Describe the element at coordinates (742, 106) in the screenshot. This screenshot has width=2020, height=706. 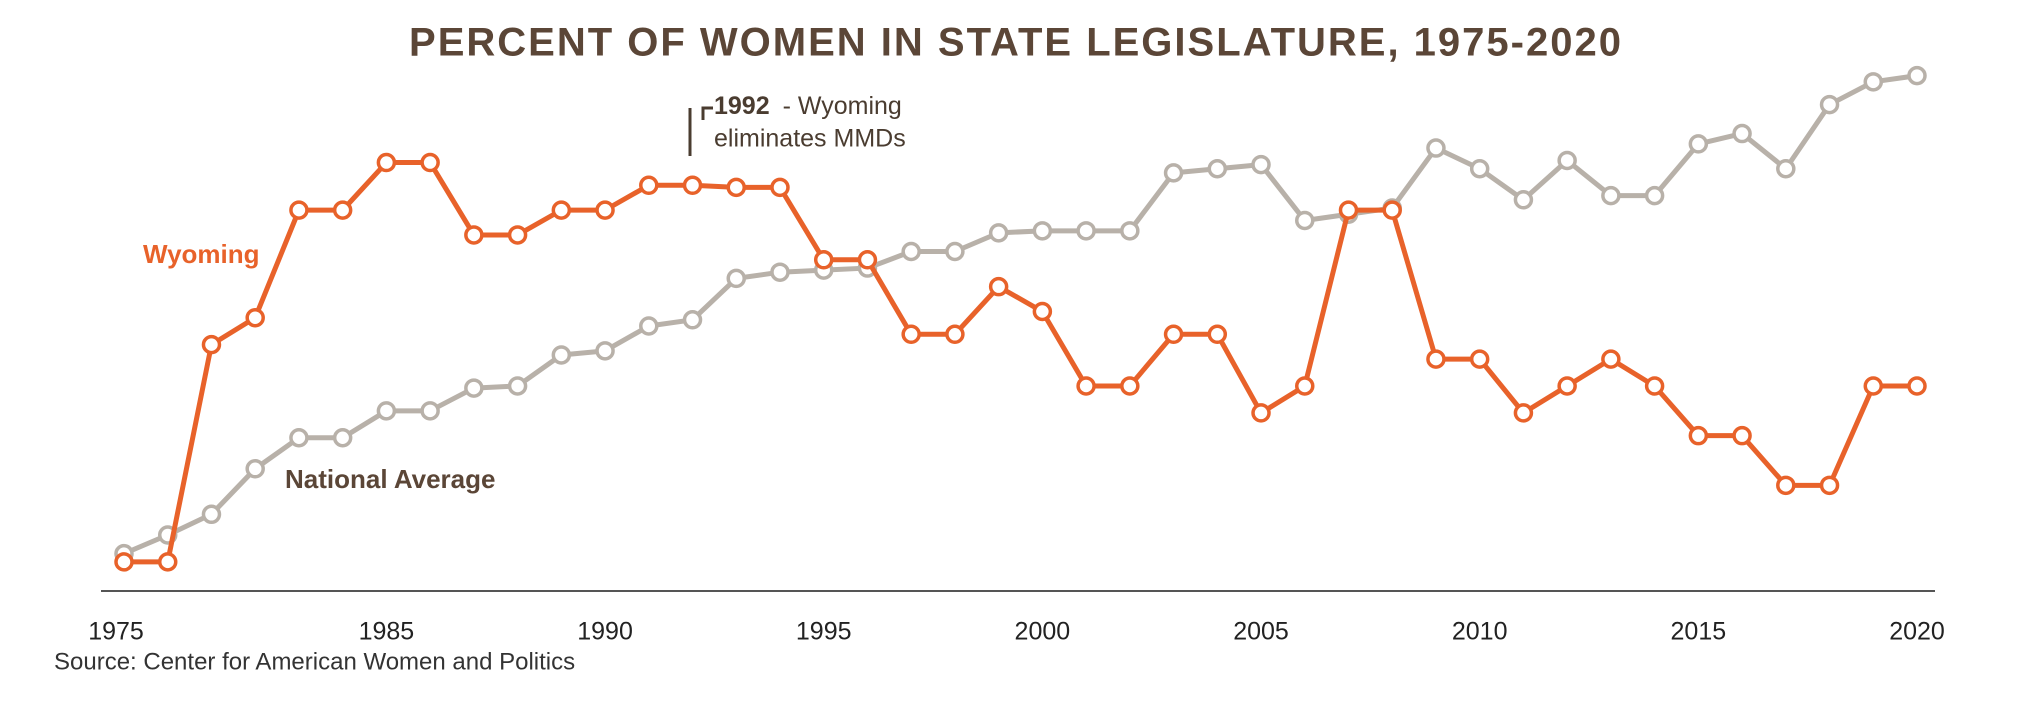
I see `annotation-year: 1992` at that location.